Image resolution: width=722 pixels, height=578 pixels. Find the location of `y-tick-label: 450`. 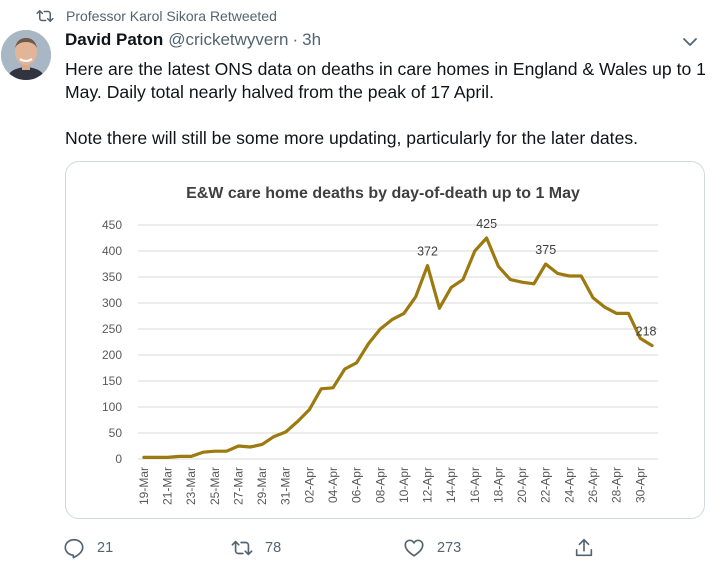

y-tick-label: 450 is located at coordinates (112, 225).